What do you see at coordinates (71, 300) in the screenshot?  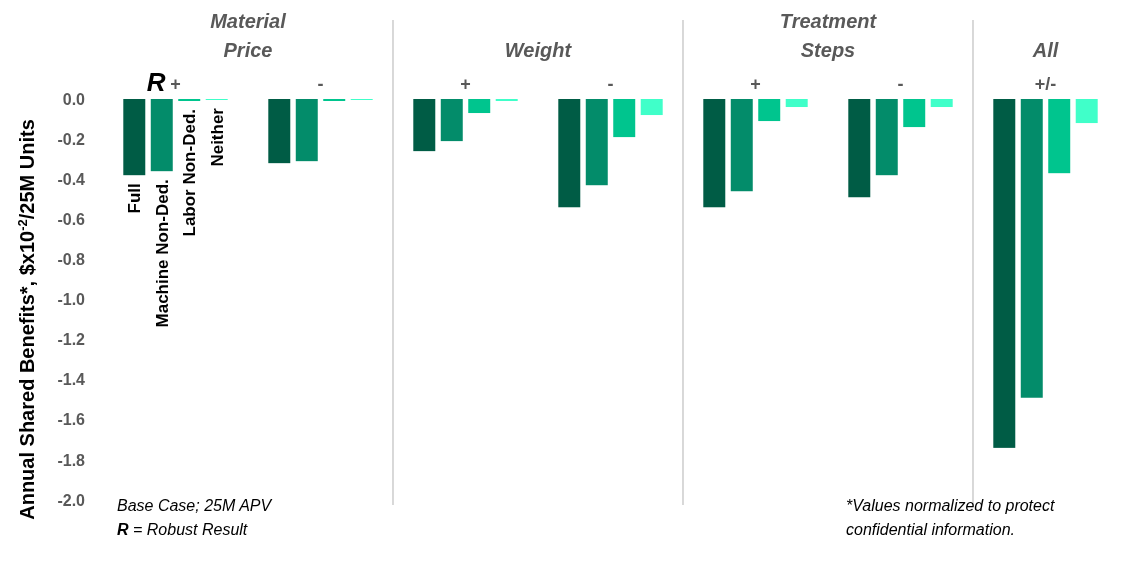 I see `y-tick-label: -1.0` at bounding box center [71, 300].